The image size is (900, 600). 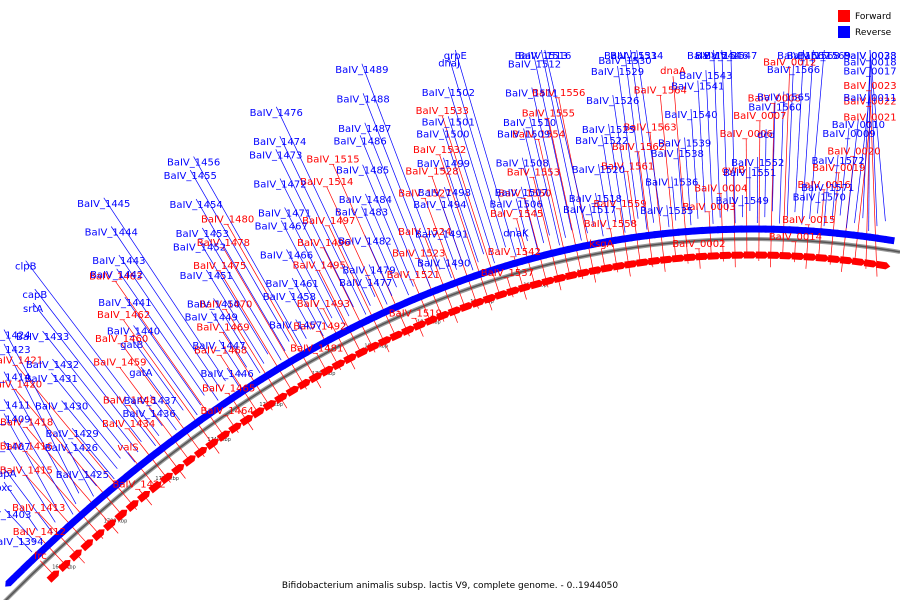 What do you see at coordinates (534, 64) in the screenshot?
I see `reverse-gene-label: BaIV_1512` at bounding box center [534, 64].